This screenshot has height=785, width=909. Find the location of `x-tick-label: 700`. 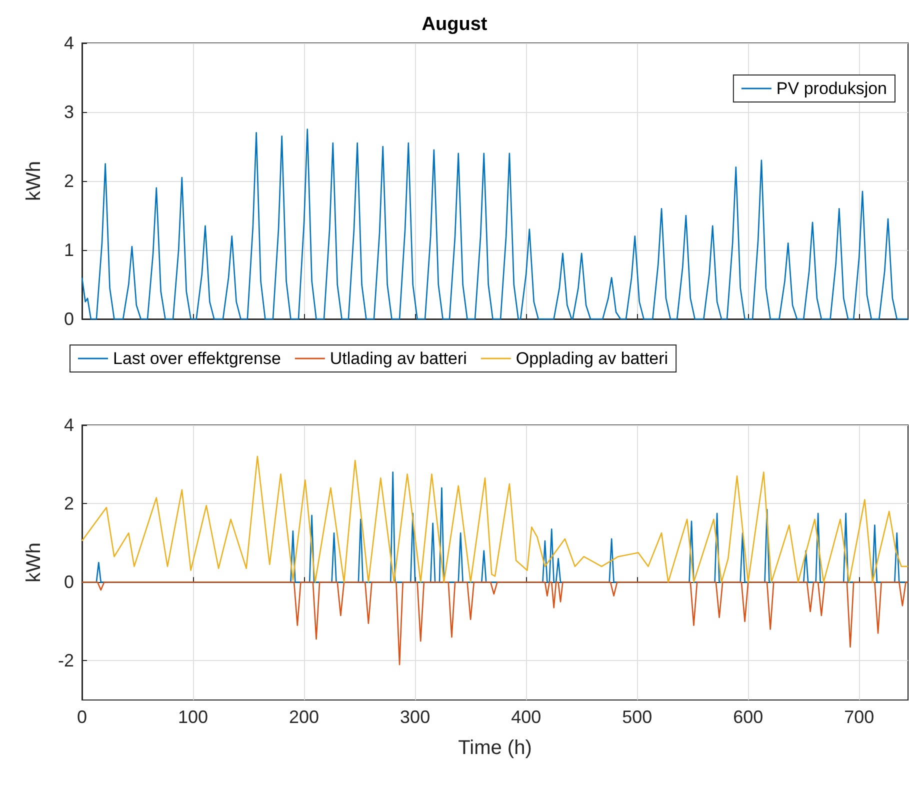

x-tick-label: 700 is located at coordinates (859, 717).